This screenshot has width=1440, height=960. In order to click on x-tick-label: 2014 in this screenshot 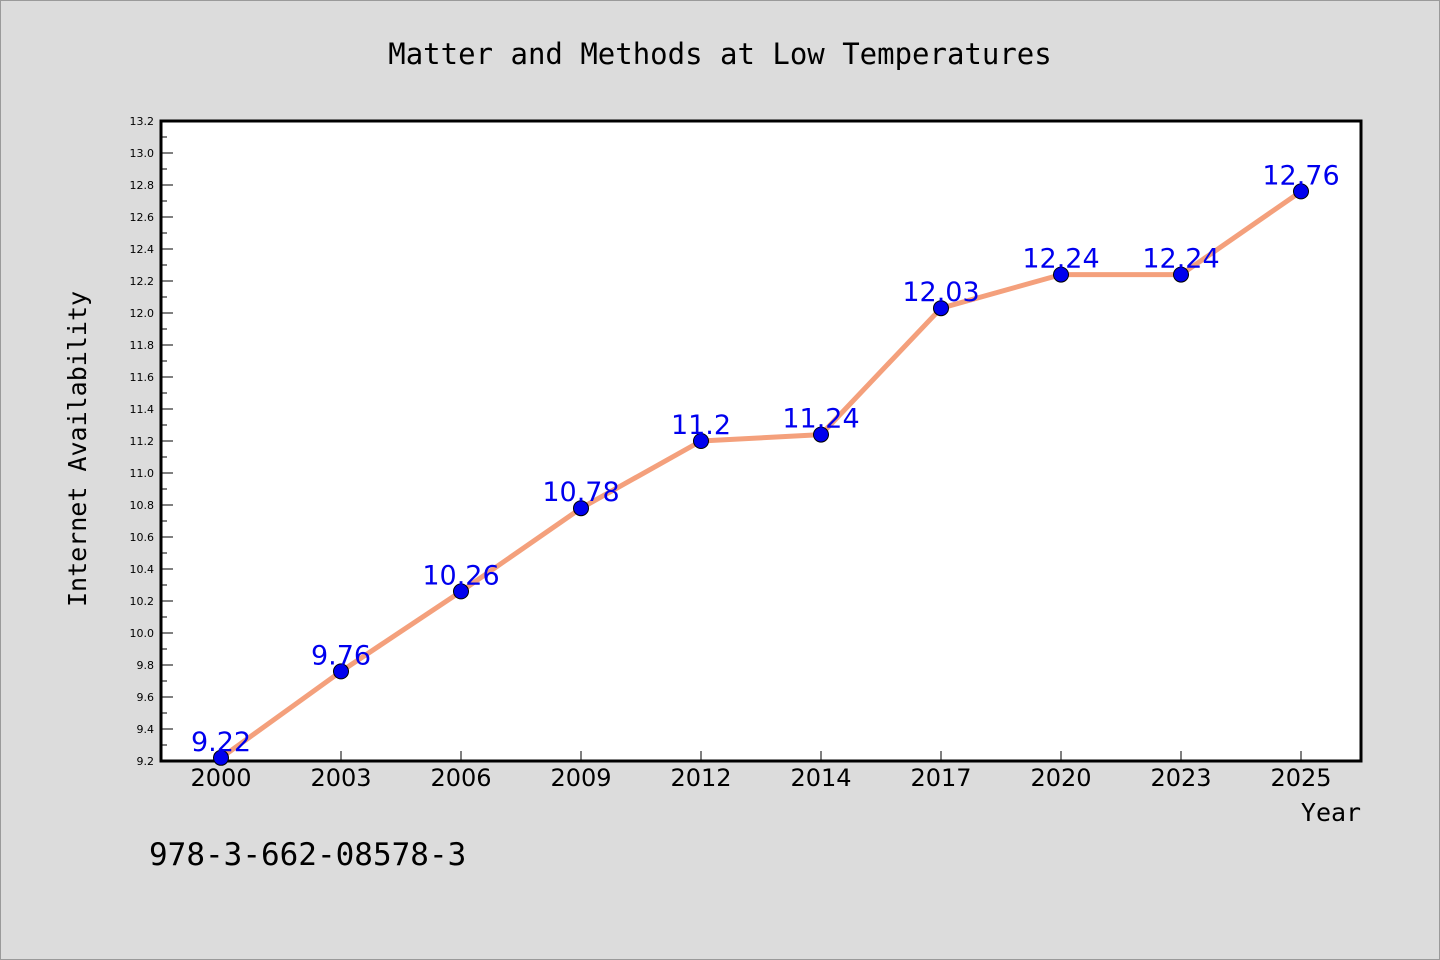, I will do `click(820, 778)`.